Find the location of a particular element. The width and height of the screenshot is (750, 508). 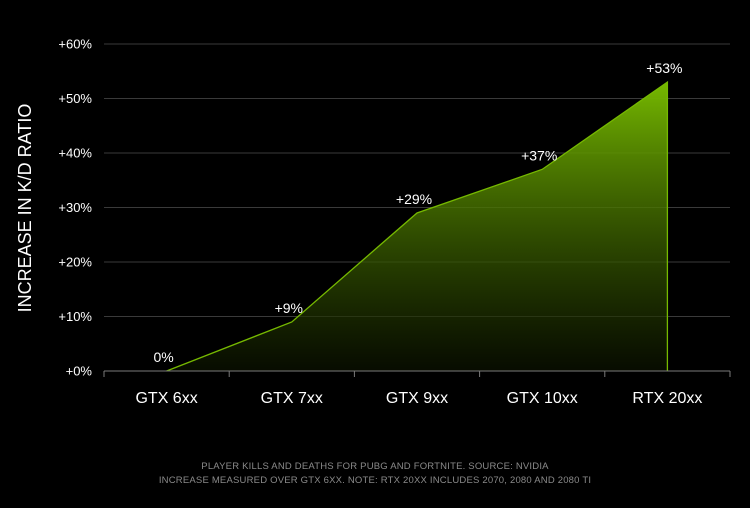

y-tick-label-60: +60% is located at coordinates (75, 44).